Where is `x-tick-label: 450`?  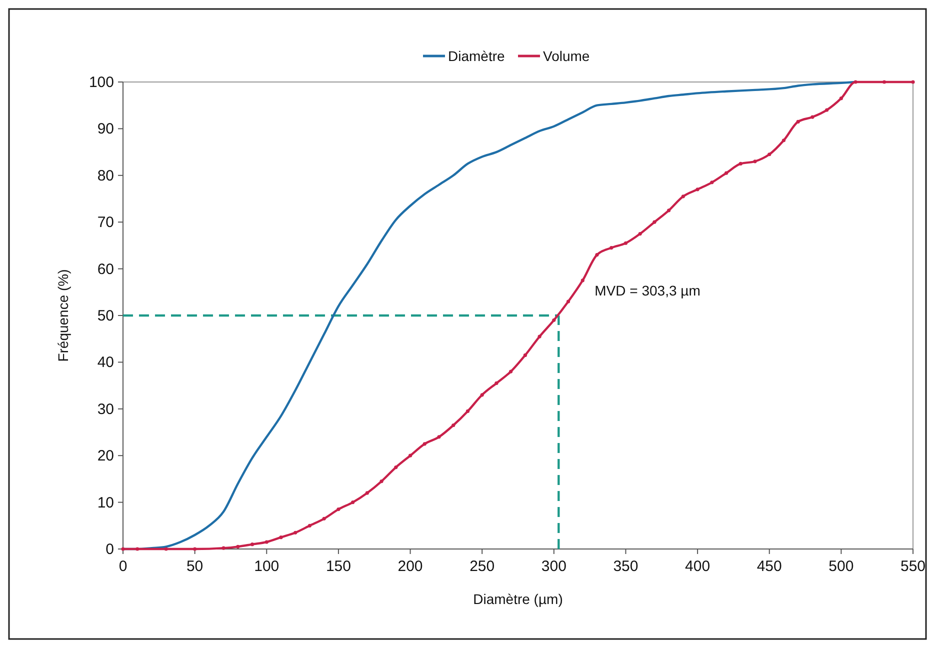
x-tick-label: 450 is located at coordinates (769, 566).